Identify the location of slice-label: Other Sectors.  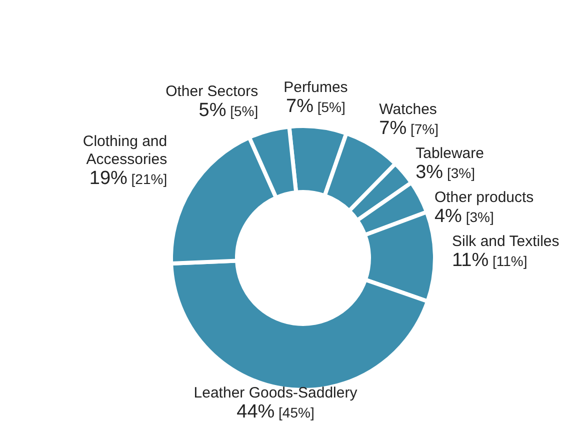
(212, 91).